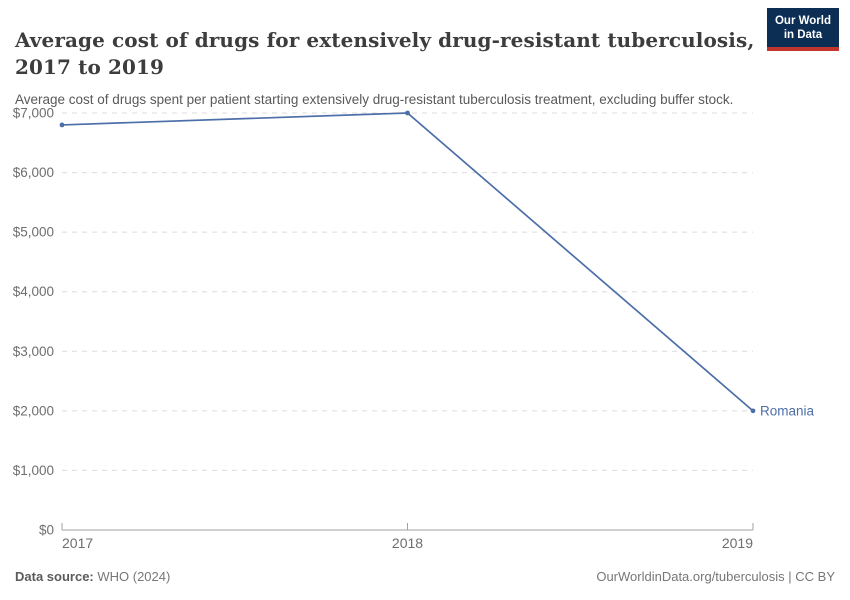 This screenshot has height=600, width=850. Describe the element at coordinates (737, 543) in the screenshot. I see `x-tick-label: 2019` at that location.